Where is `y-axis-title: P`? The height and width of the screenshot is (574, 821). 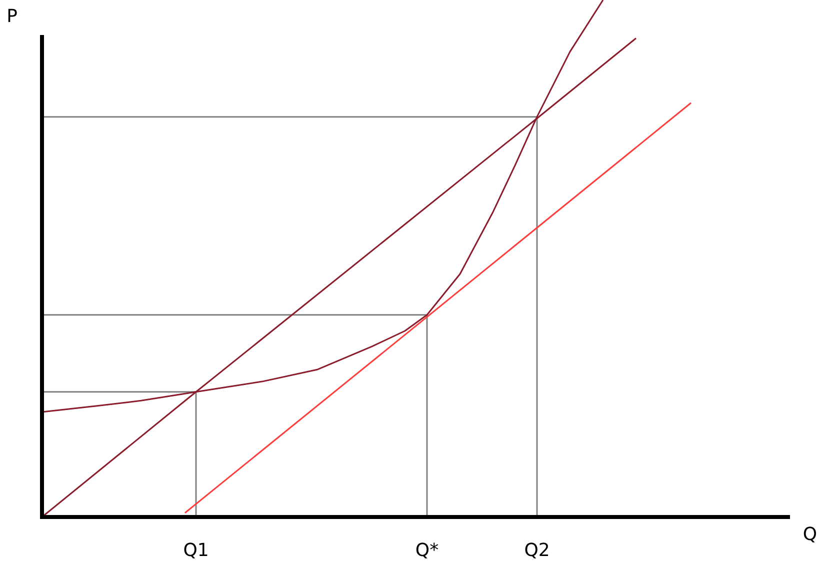 y-axis-title: P is located at coordinates (12, 16).